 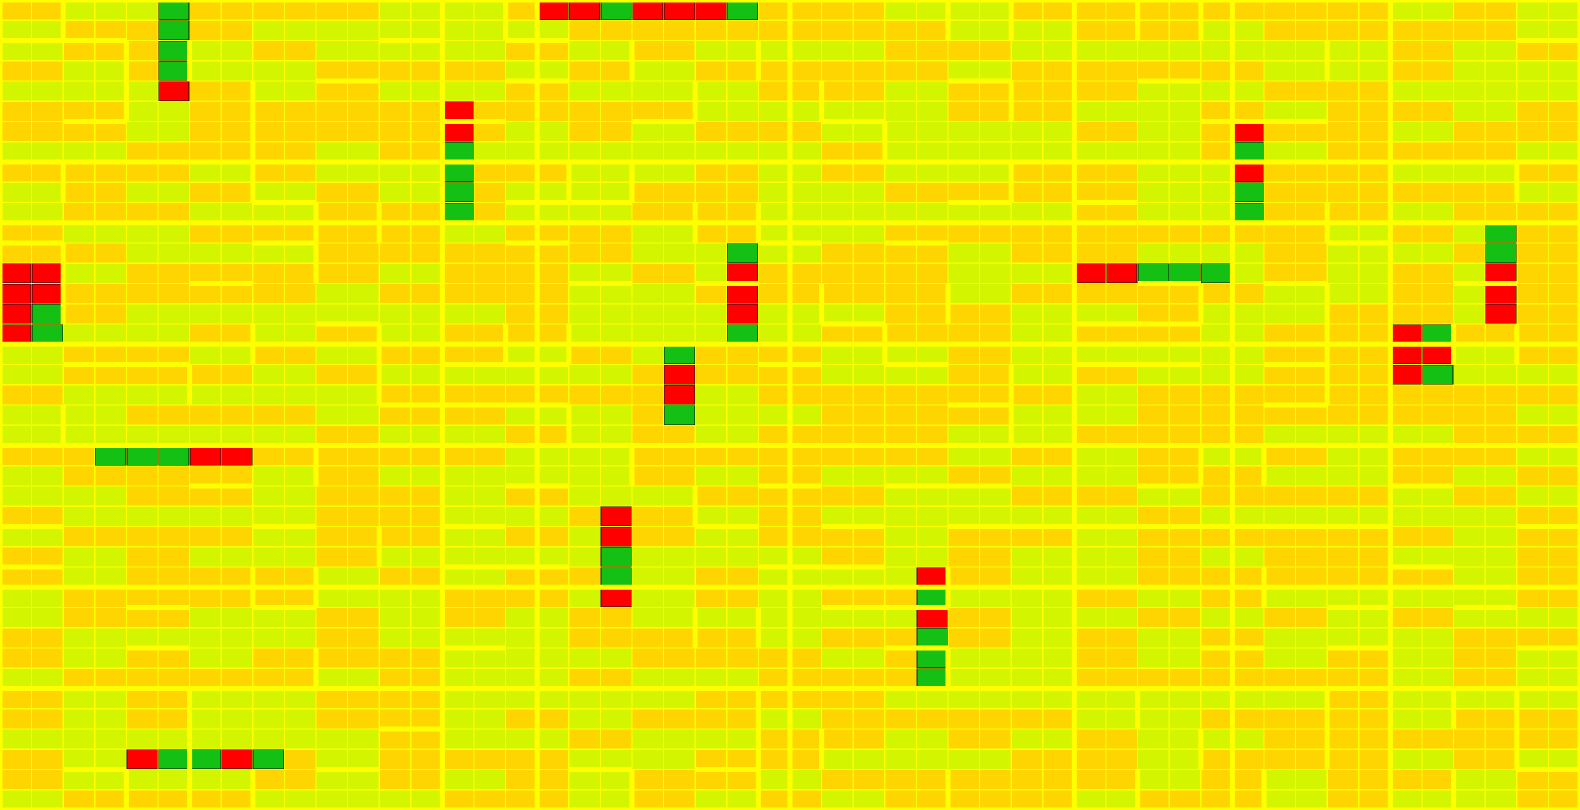 What do you see at coordinates (616, 557) in the screenshot?
I see `piece-l-green-tile` at bounding box center [616, 557].